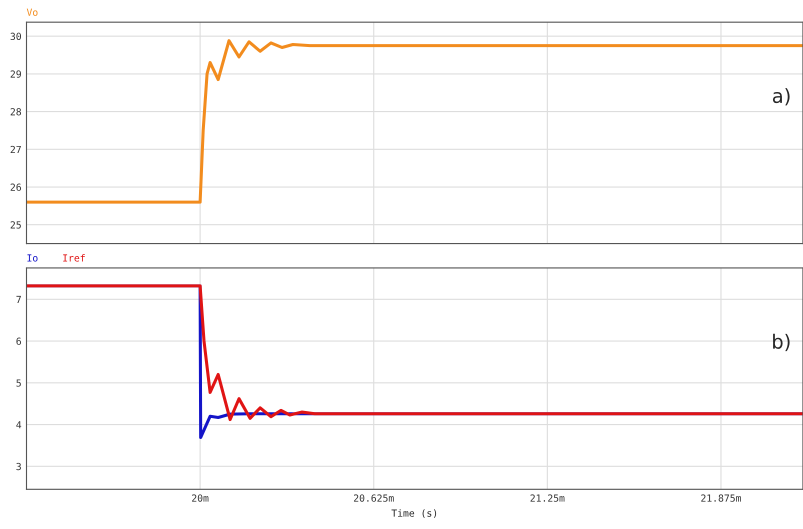 This screenshot has height=529, width=803. I want to click on x-axis-title: Time (s), so click(414, 513).